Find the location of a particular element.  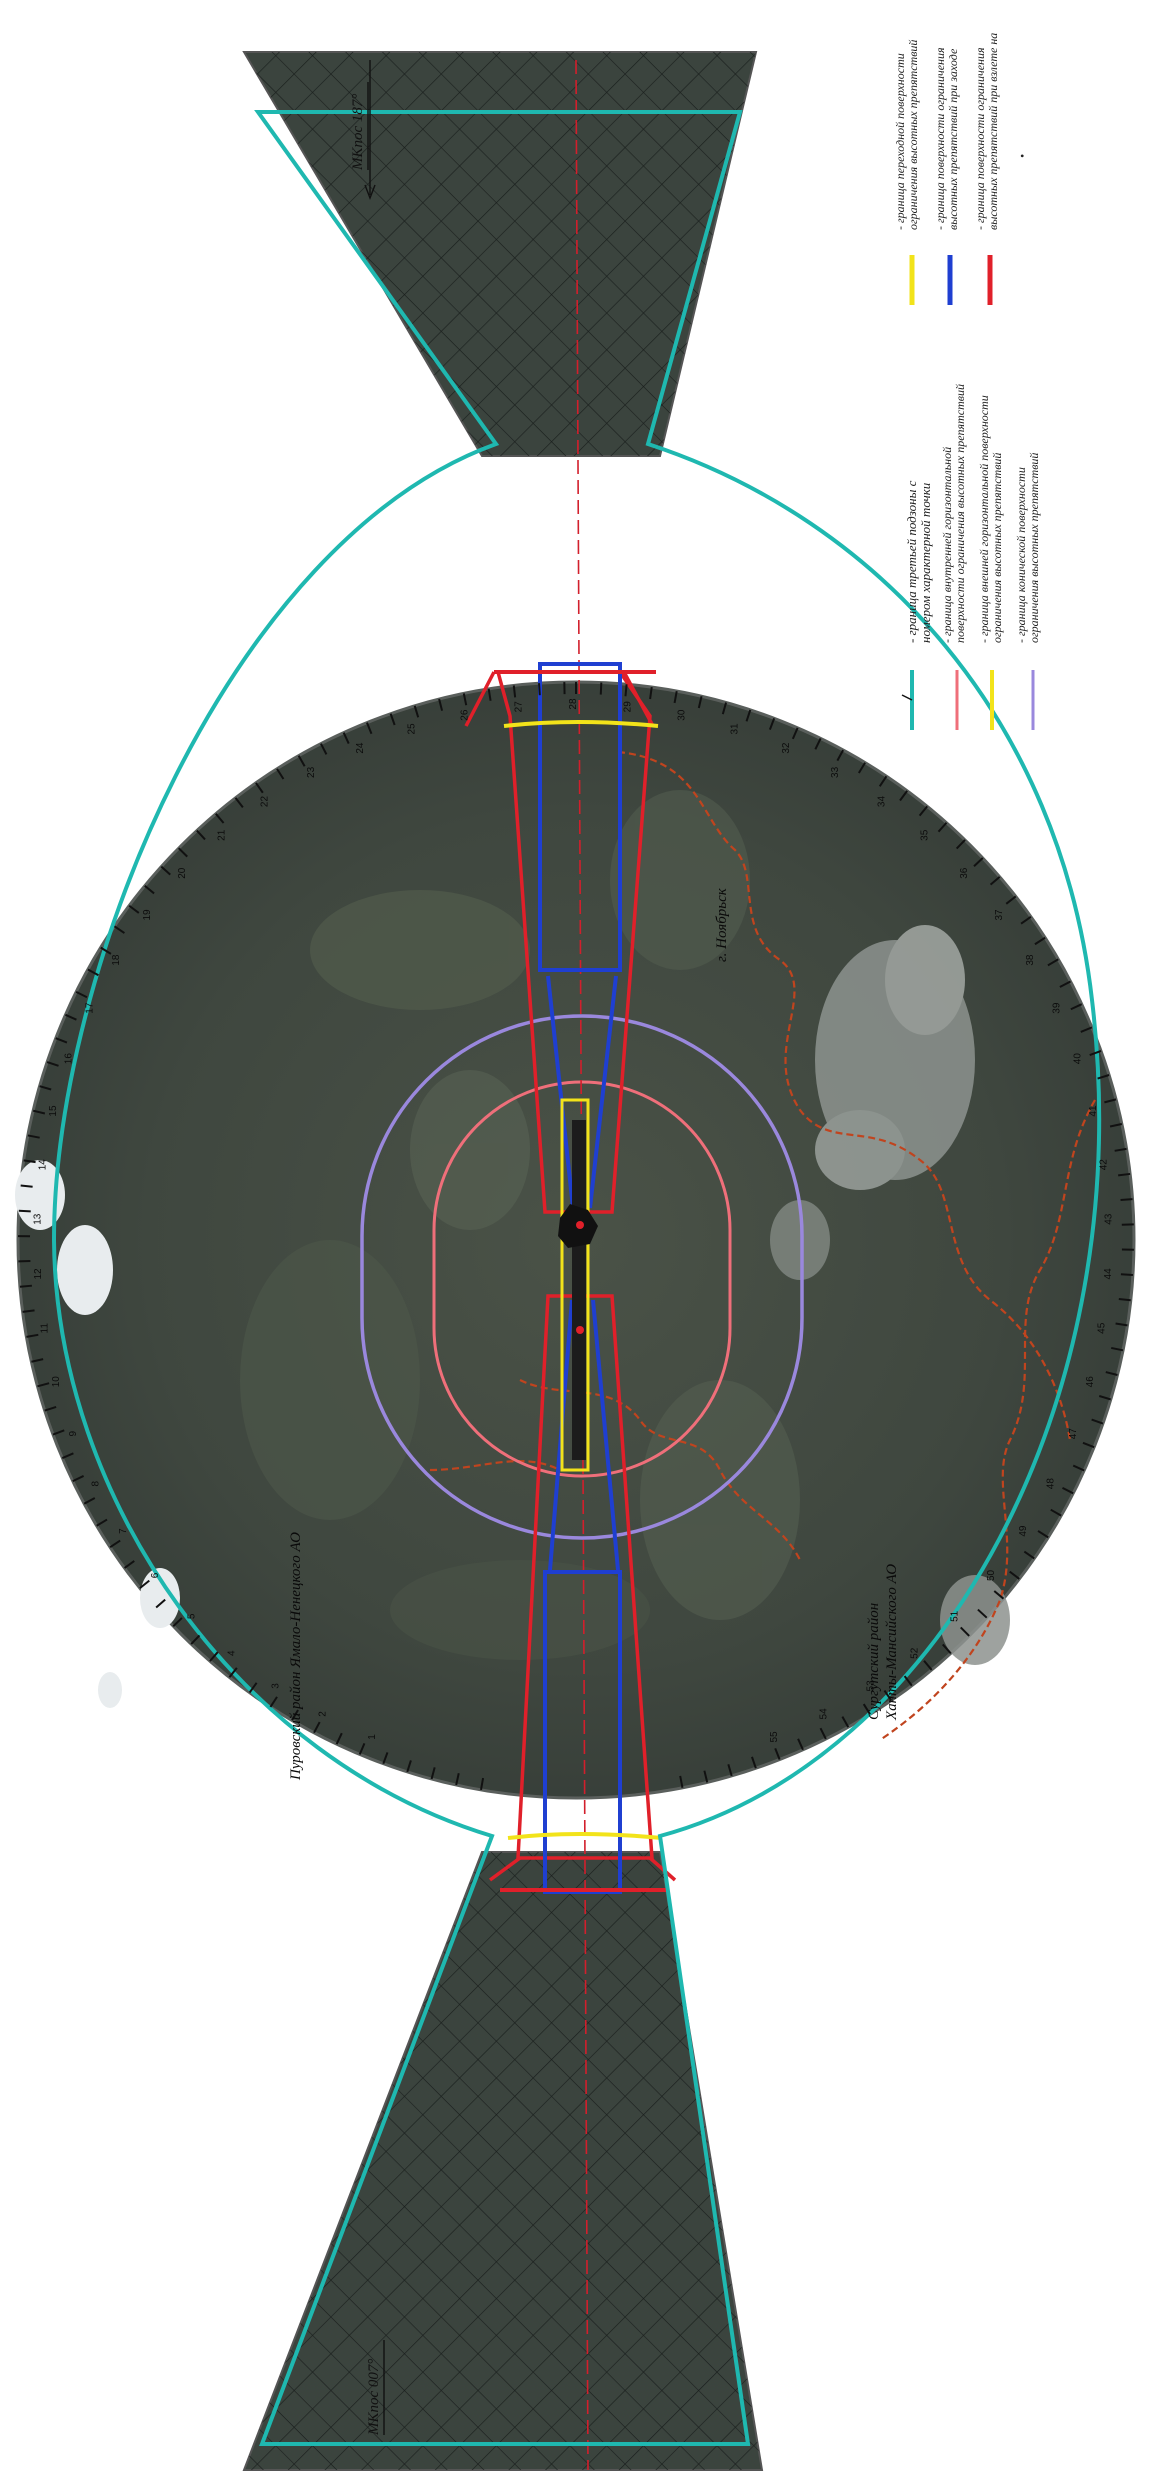

approach-surfaces is located at coordinates (580, 1278).